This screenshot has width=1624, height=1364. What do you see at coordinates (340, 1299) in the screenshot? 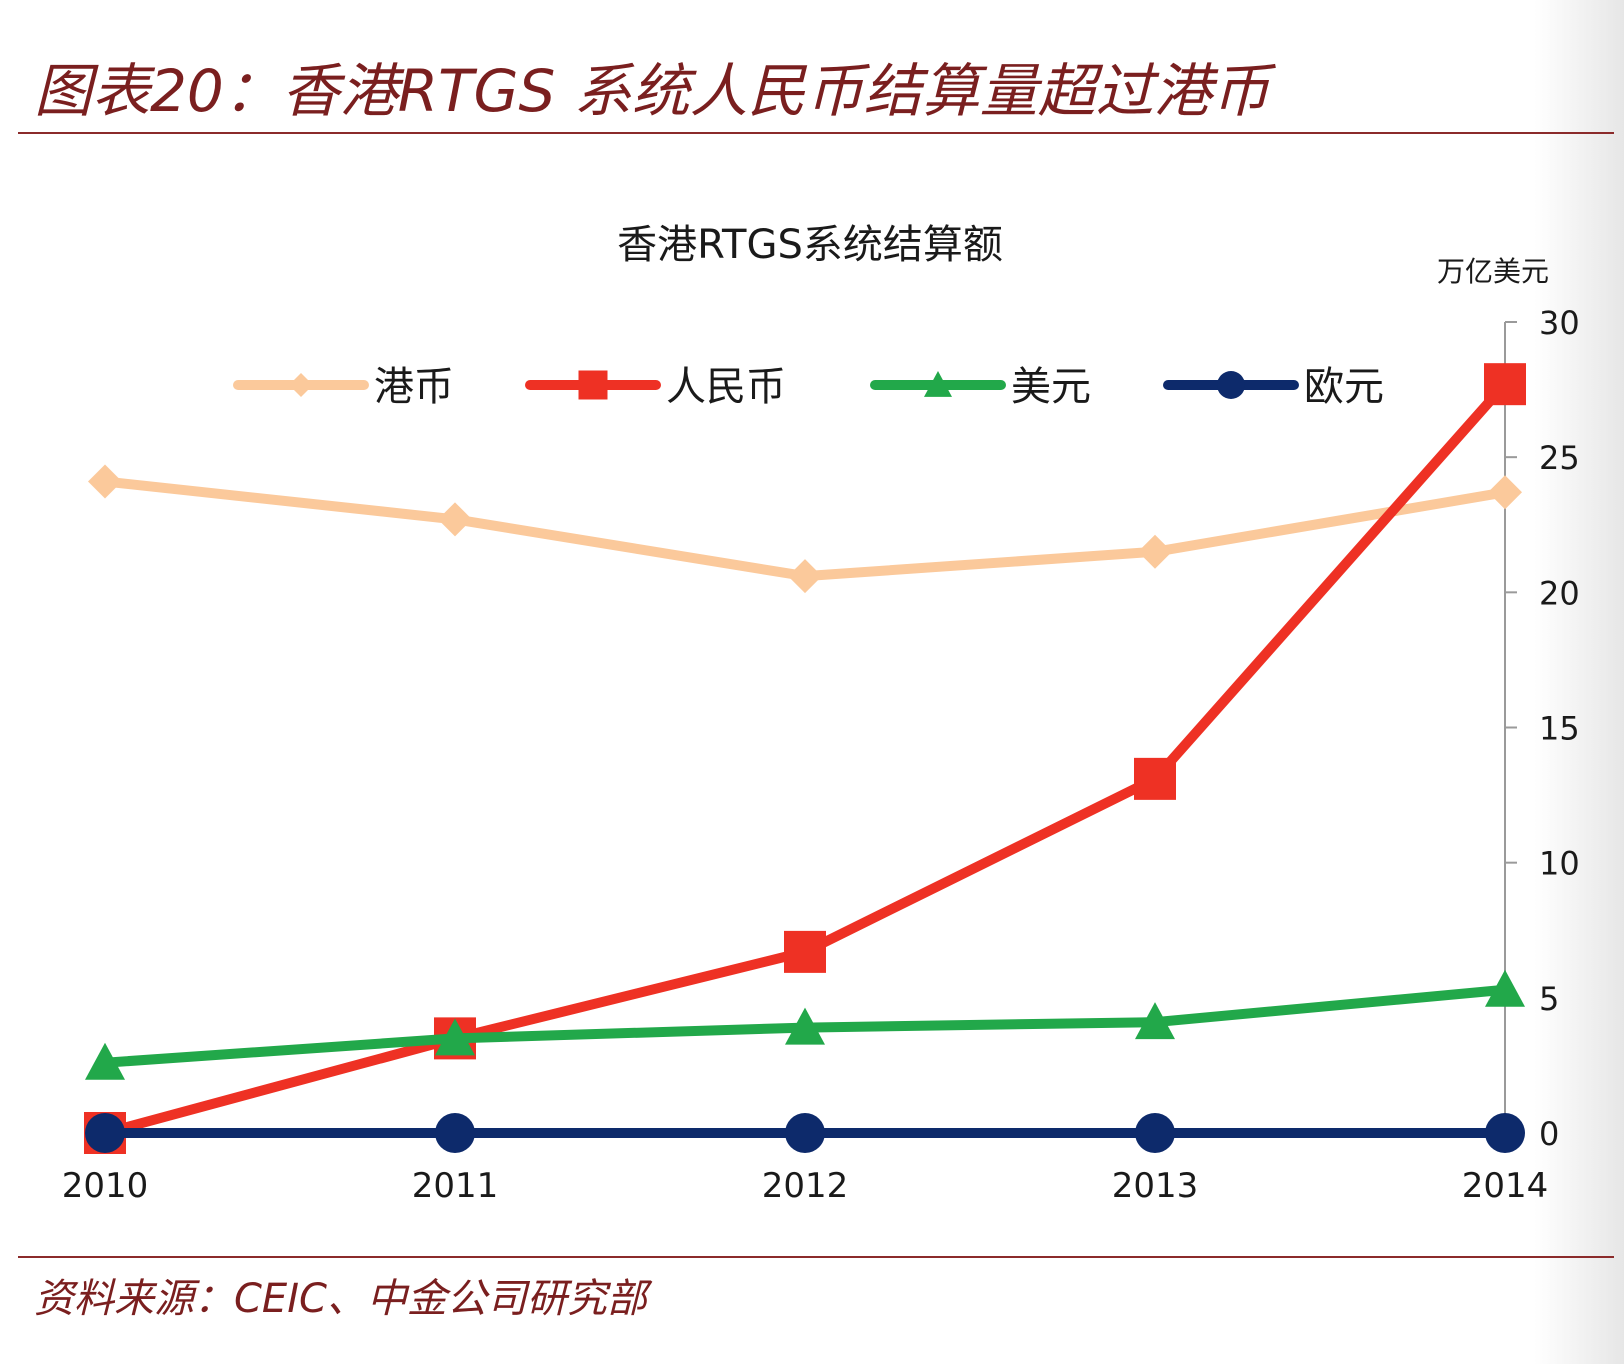
I see `source-note: 资料来源：CEIC、中金公司研究部` at bounding box center [340, 1299].